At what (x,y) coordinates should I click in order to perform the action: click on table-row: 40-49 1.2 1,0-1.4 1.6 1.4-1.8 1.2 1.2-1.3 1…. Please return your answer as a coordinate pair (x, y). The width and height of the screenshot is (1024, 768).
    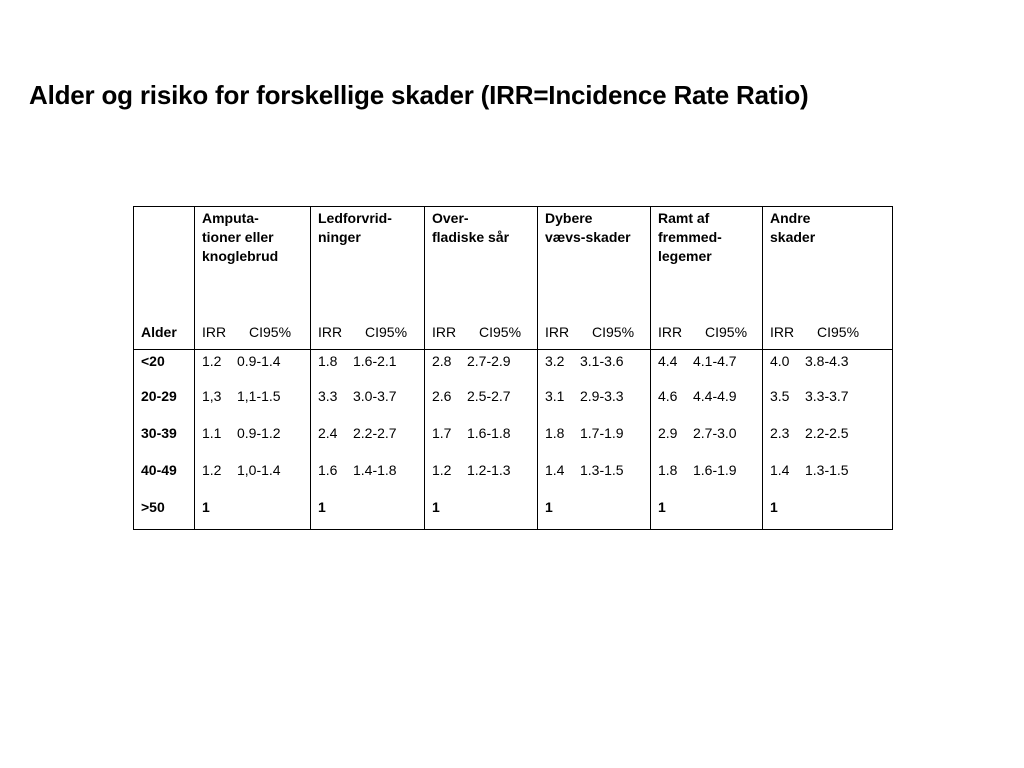
    Looking at the image, I should click on (513, 479).